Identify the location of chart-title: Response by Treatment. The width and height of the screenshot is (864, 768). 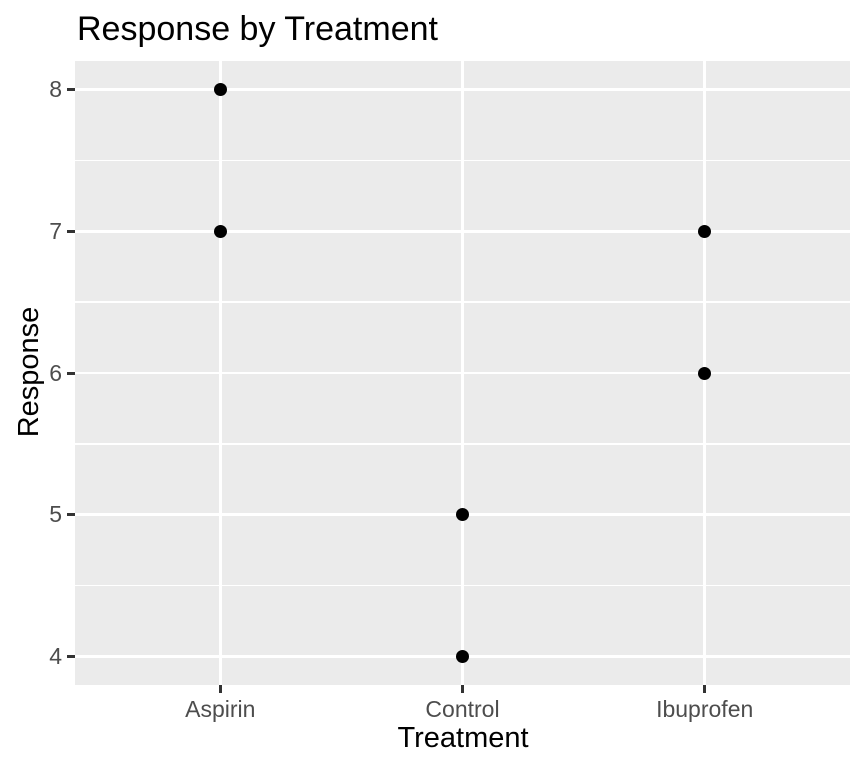
(257, 29).